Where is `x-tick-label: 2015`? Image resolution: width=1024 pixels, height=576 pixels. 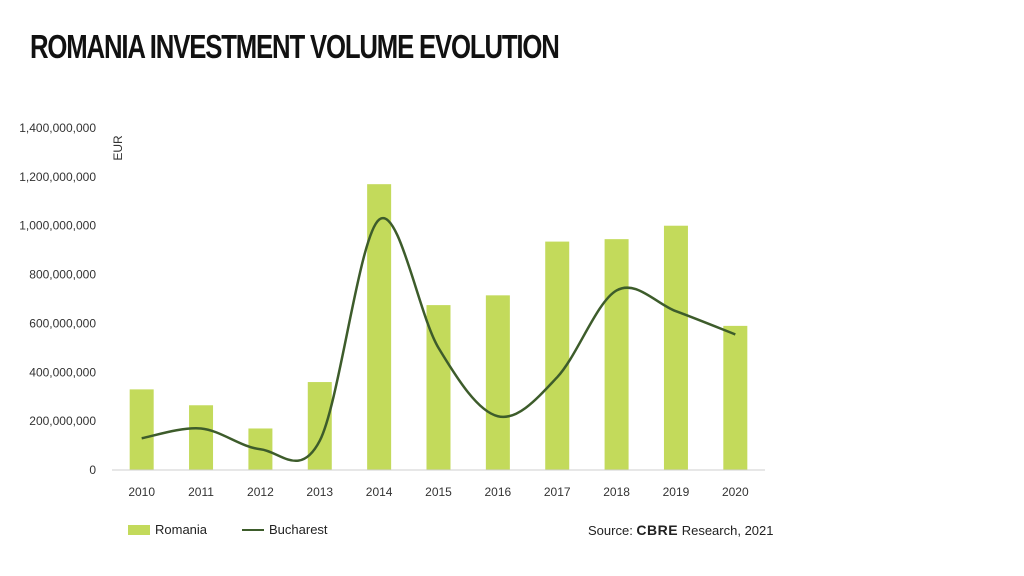
x-tick-label: 2015 is located at coordinates (438, 492).